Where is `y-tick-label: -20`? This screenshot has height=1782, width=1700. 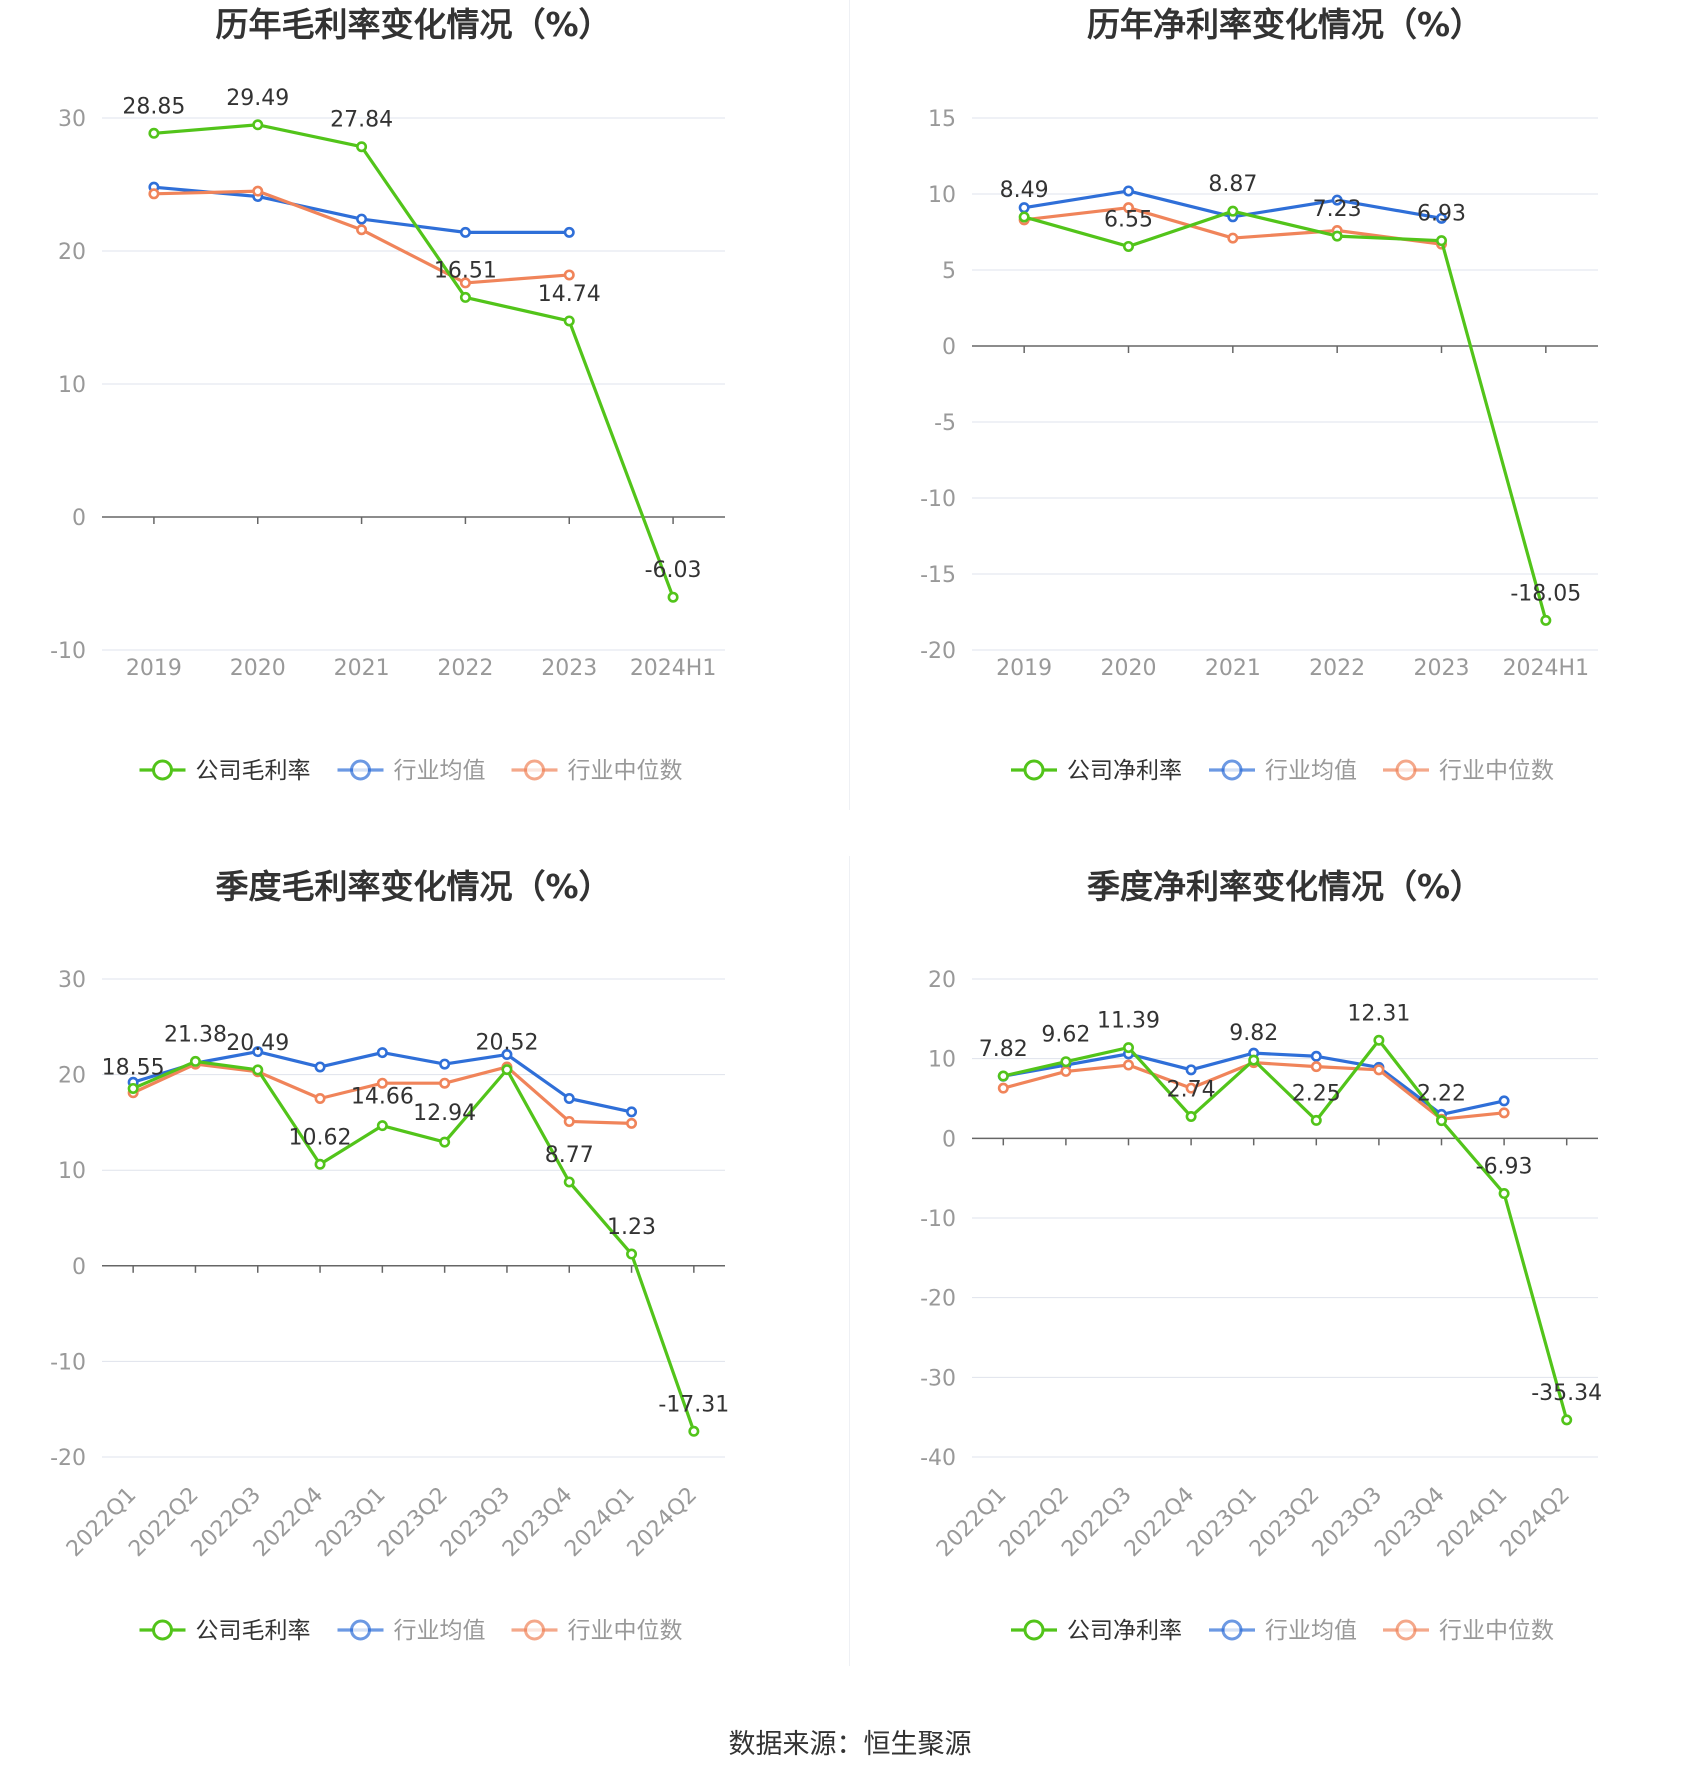
y-tick-label: -20 is located at coordinates (938, 1299).